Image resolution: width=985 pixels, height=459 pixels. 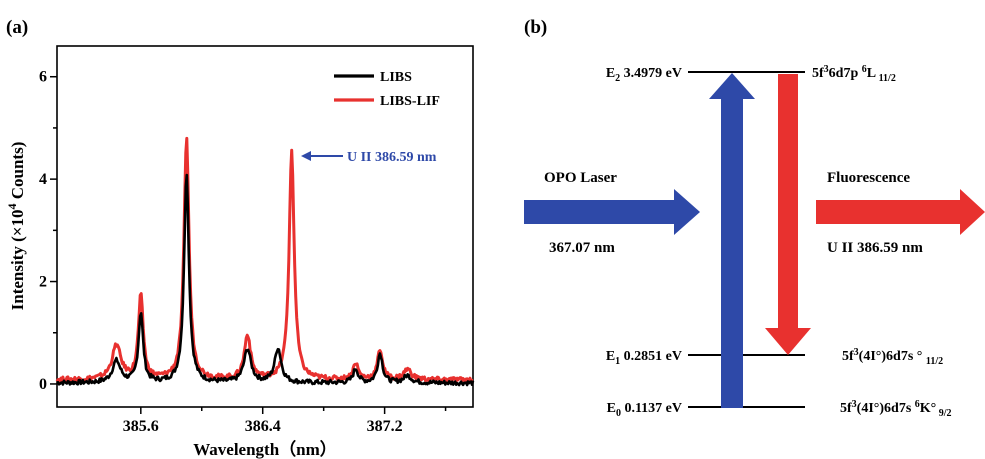 I want to click on fluorescence-out-head, so click(x=972, y=212).